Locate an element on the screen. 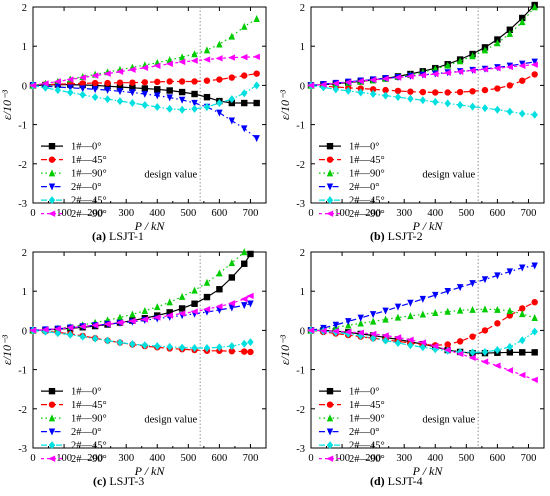 This screenshot has height=496, width=550. caption-a-letter: (a) is located at coordinates (99, 236).